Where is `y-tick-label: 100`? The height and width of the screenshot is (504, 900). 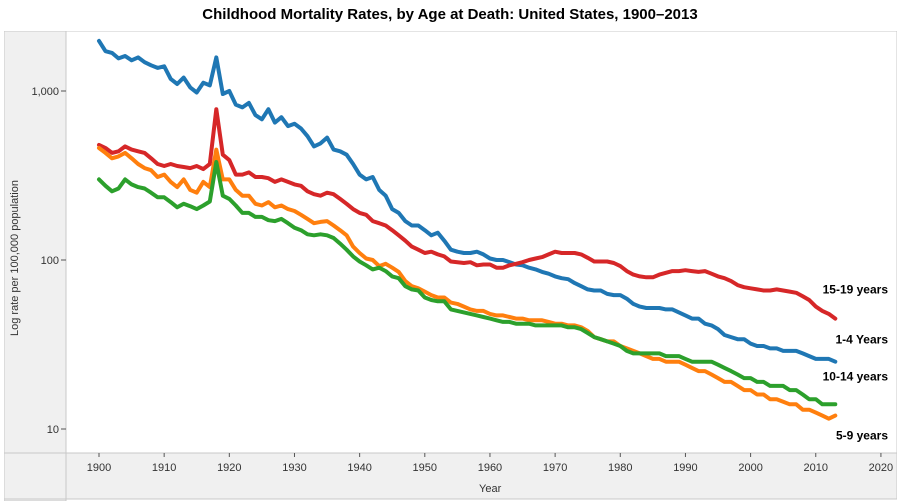
y-tick-label: 100 is located at coordinates (50, 261).